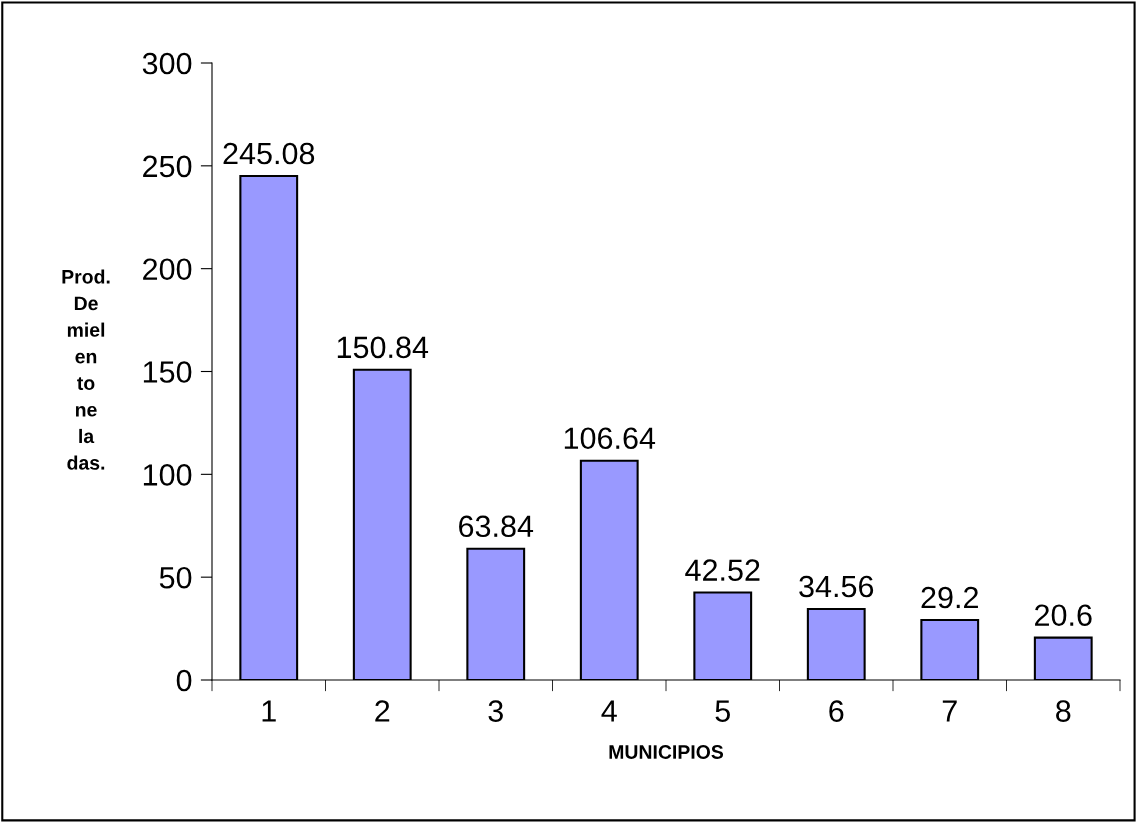 The image size is (1138, 822). Describe the element at coordinates (269, 153) in the screenshot. I see `data-label: 245.08` at that location.